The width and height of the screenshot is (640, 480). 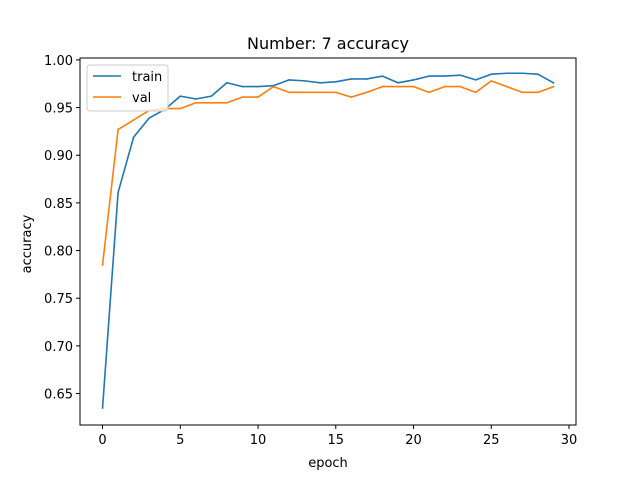 I want to click on x-tick-label: 15, so click(x=336, y=440).